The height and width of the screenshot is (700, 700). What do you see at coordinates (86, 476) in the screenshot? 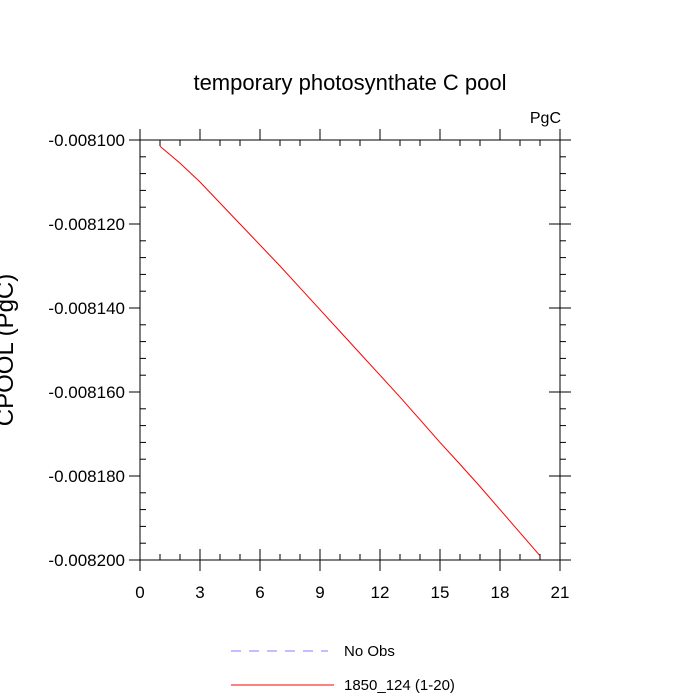
I see `y-tick-label: -0.008180` at bounding box center [86, 476].